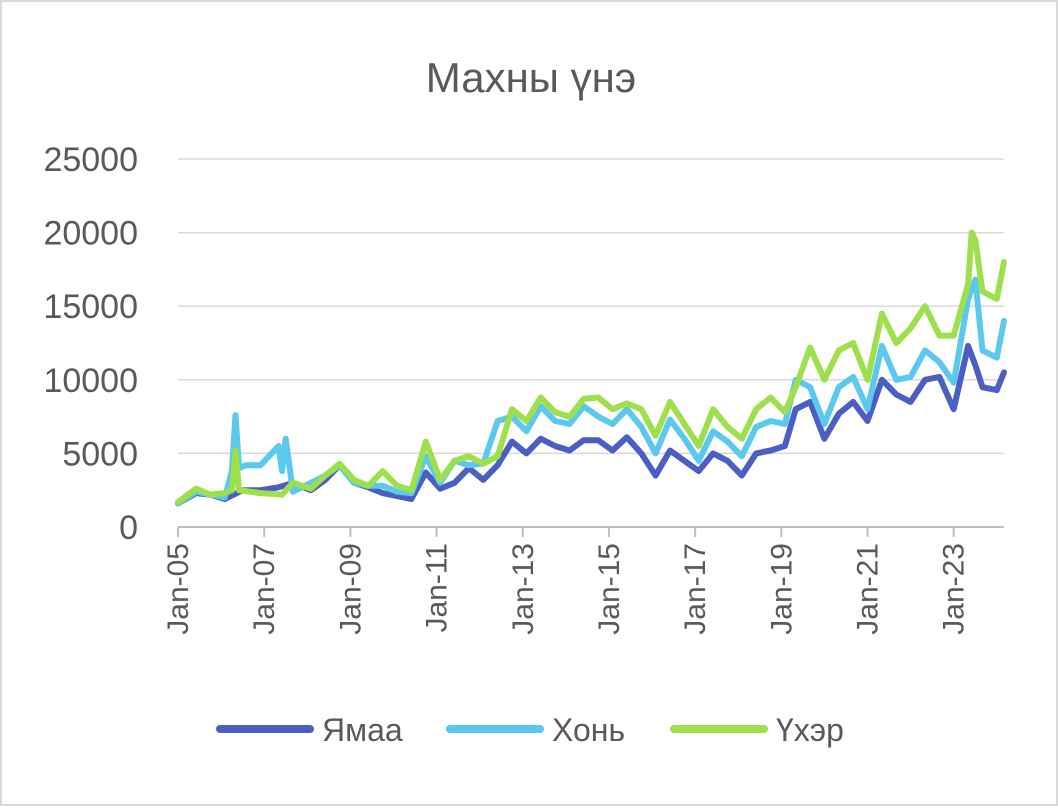 The height and width of the screenshot is (808, 1058). Describe the element at coordinates (437, 588) in the screenshot. I see `x-tick-label: Jan-11` at that location.